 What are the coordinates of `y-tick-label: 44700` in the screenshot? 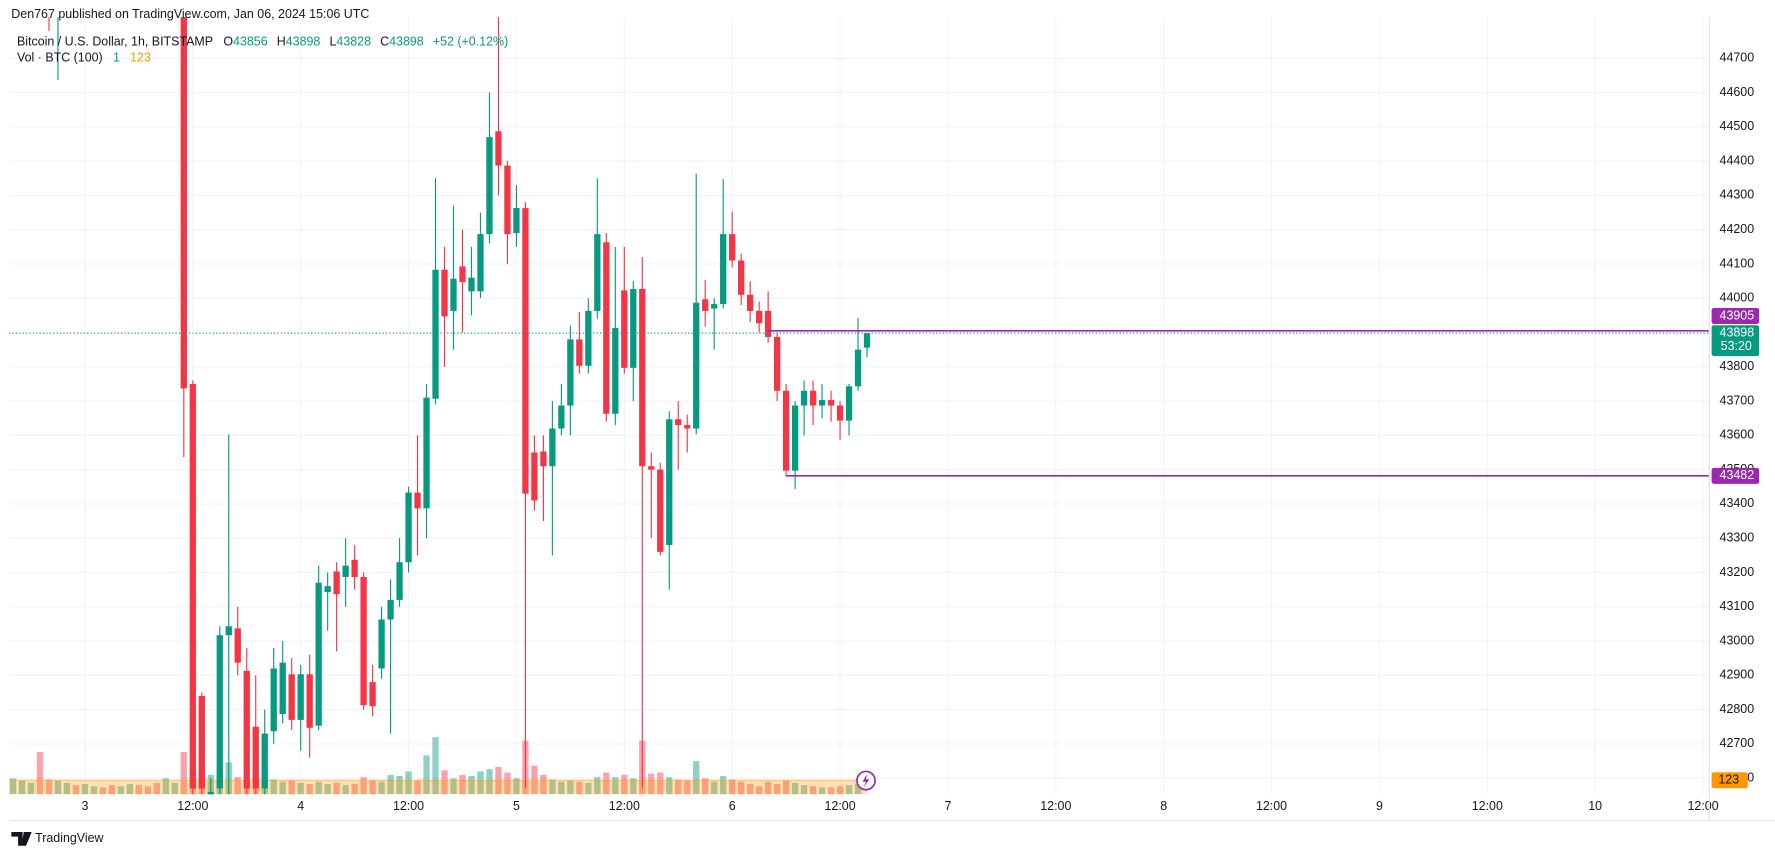 It's located at (1737, 58).